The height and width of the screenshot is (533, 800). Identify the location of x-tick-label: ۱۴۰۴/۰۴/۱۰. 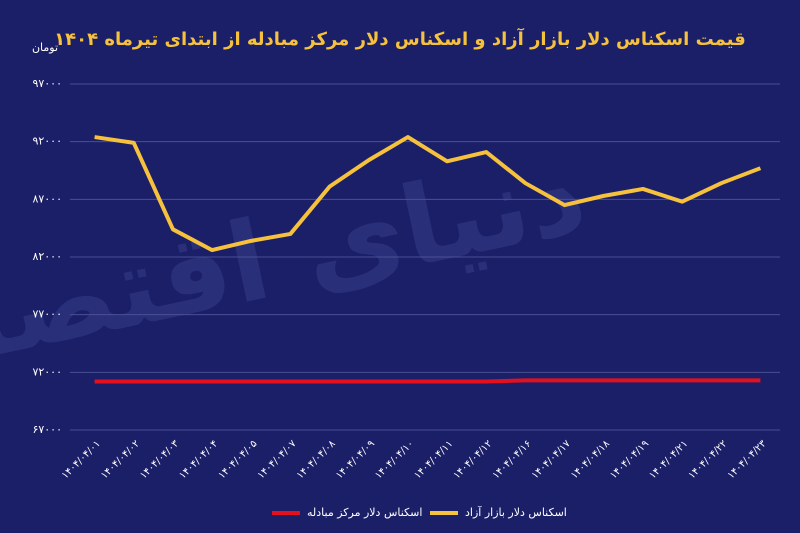
(394, 459).